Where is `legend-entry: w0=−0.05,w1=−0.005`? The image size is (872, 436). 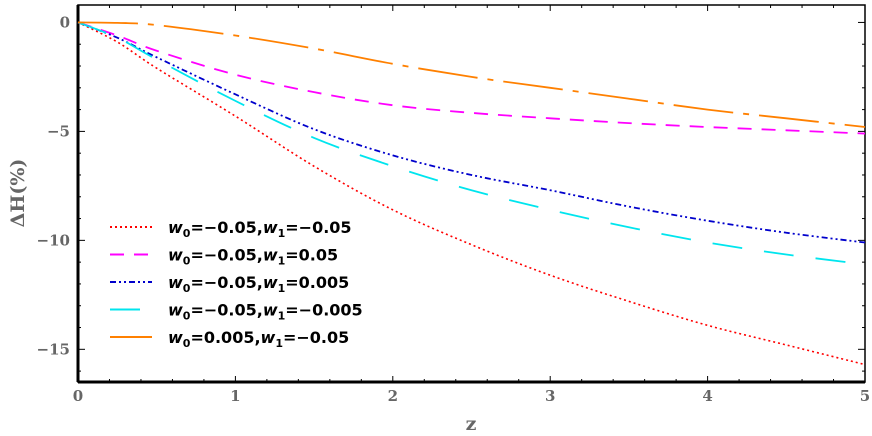
legend-entry: w0=−0.05,w1=−0.005 is located at coordinates (265, 312).